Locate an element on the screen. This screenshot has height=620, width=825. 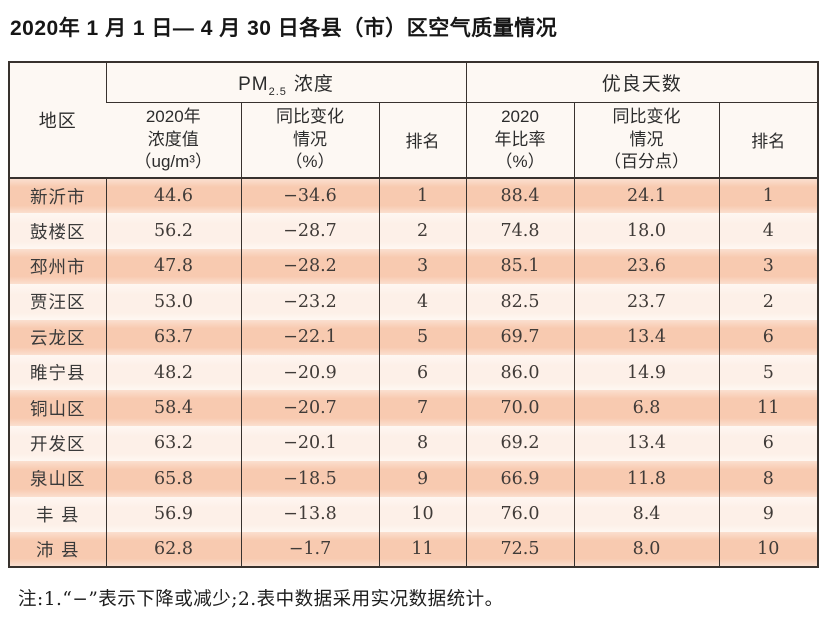
pm-change-cell: −18.5 is located at coordinates (309, 479).